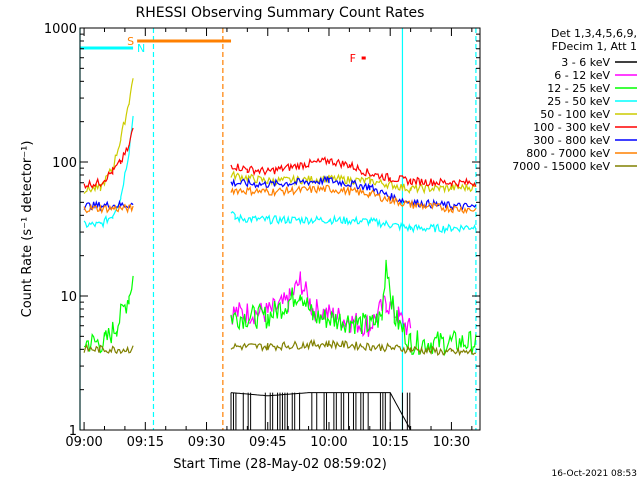 This screenshot has width=640, height=480. What do you see at coordinates (571, 127) in the screenshot?
I see `legend-entry: 100 - 300 keV` at bounding box center [571, 127].